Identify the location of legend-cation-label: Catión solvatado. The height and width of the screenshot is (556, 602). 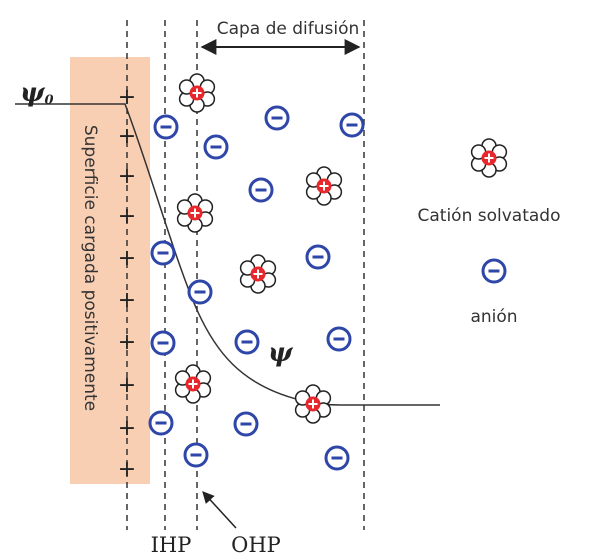
(489, 216).